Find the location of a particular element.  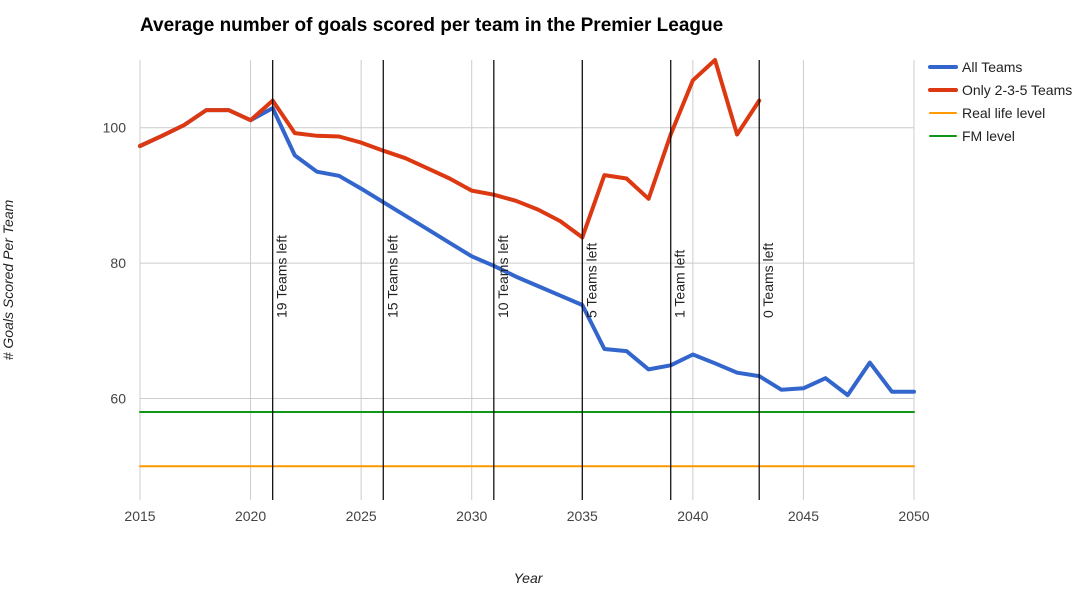

y-tick-label: 80 is located at coordinates (118, 263).